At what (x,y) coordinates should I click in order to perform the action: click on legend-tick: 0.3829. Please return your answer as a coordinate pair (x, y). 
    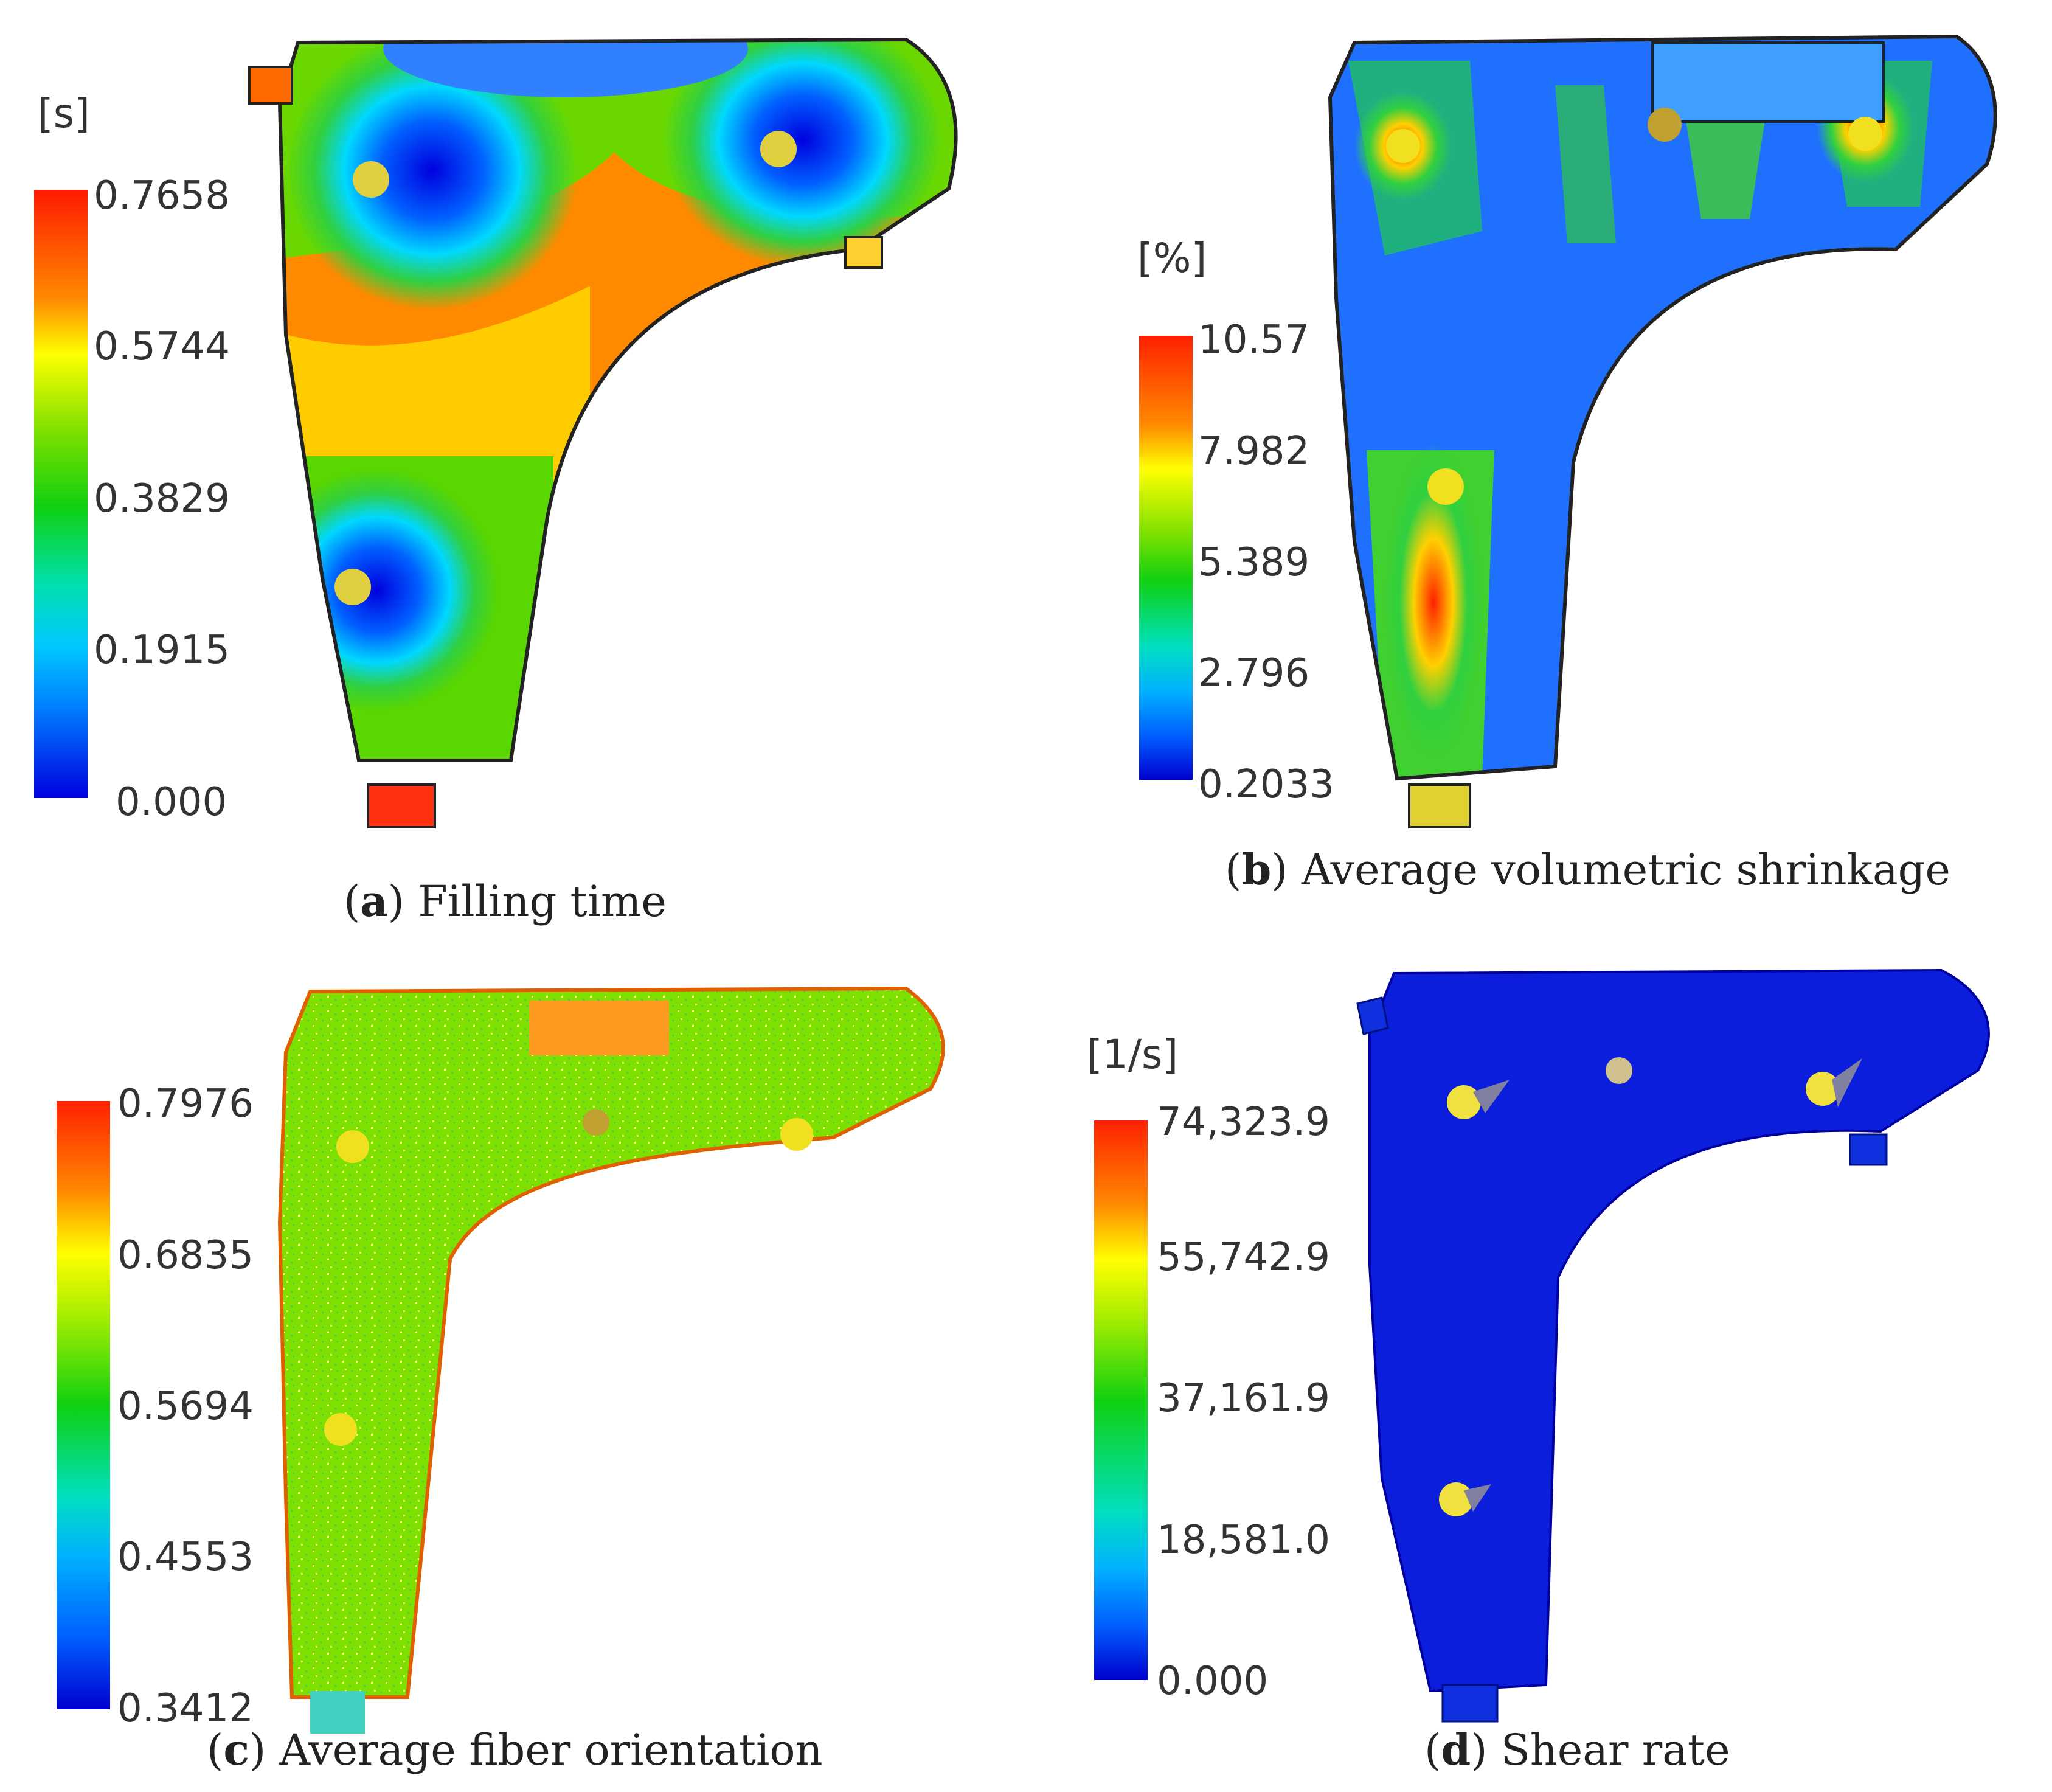
    Looking at the image, I should click on (162, 498).